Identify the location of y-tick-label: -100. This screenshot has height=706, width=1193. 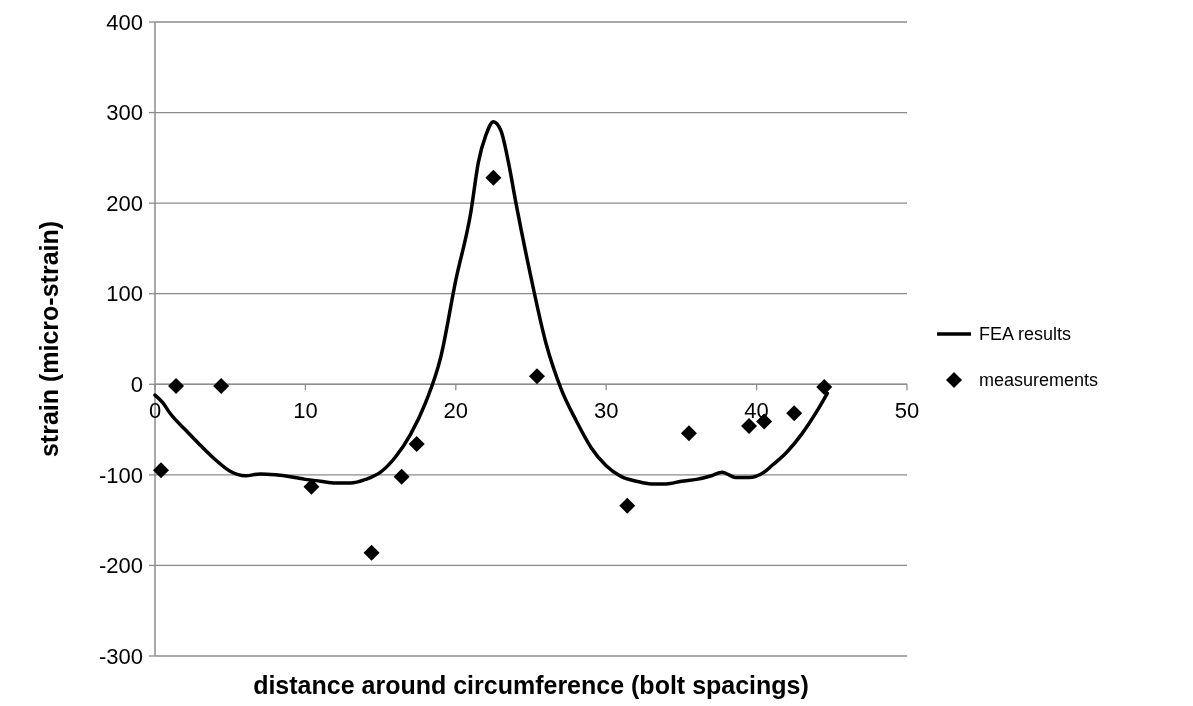
(120, 475).